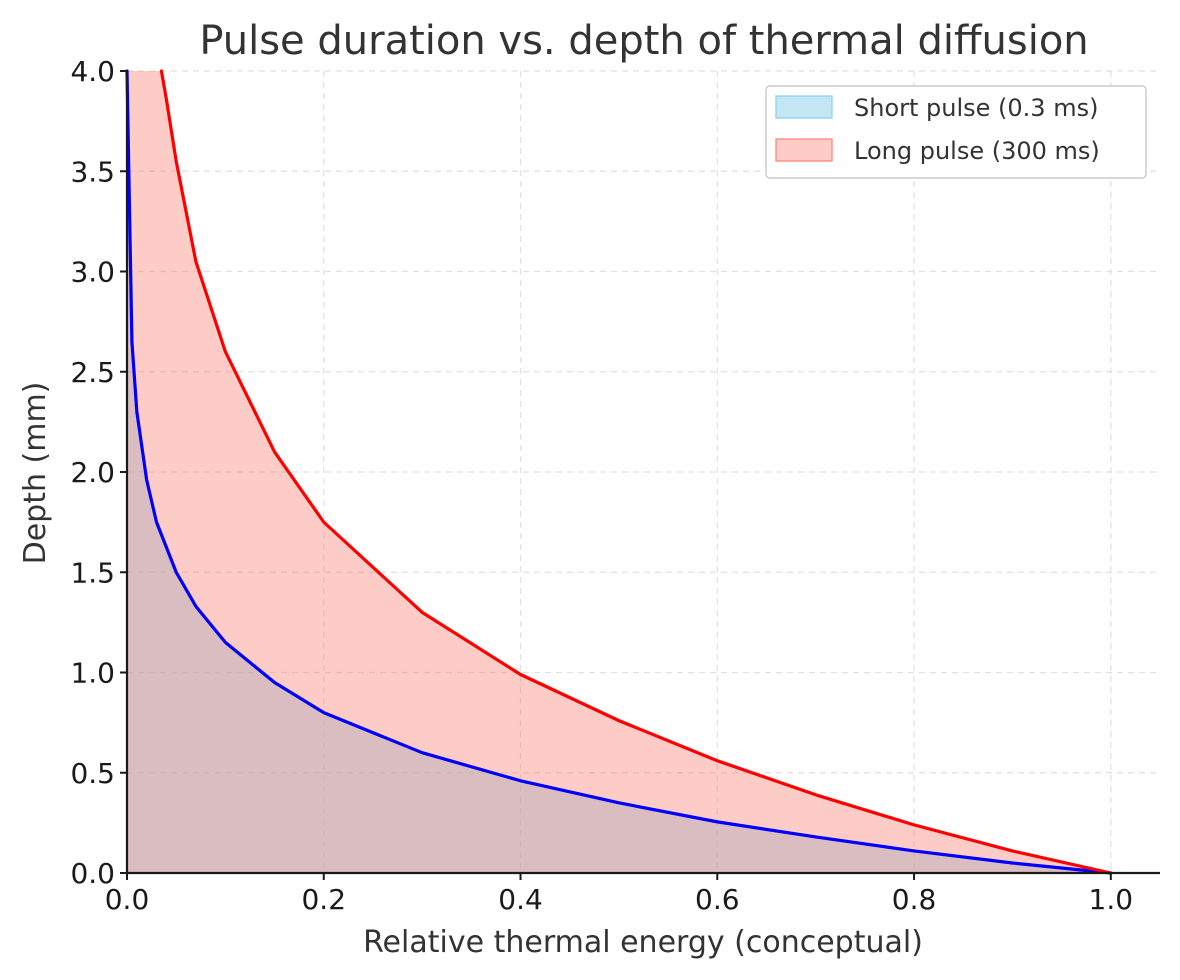  Describe the element at coordinates (92, 472) in the screenshot. I see `y-tick-label: 2.0` at that location.